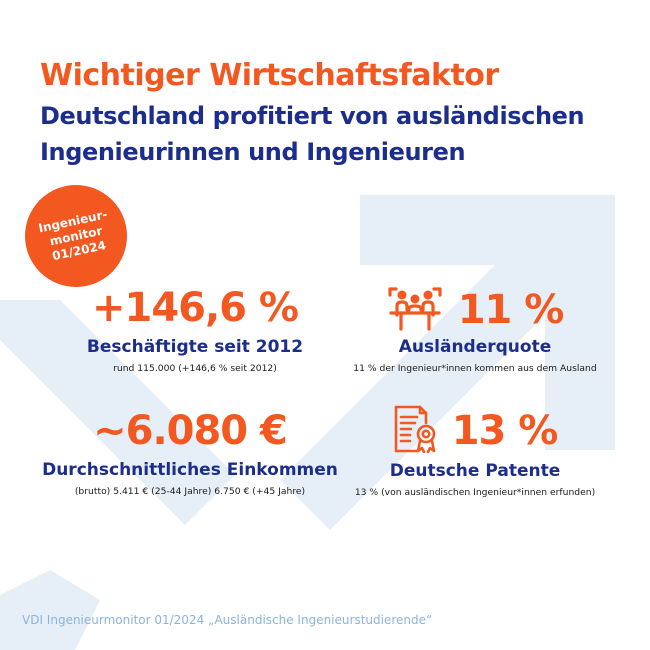  What do you see at coordinates (416, 431) in the screenshot?
I see `certificate-icon` at bounding box center [416, 431].